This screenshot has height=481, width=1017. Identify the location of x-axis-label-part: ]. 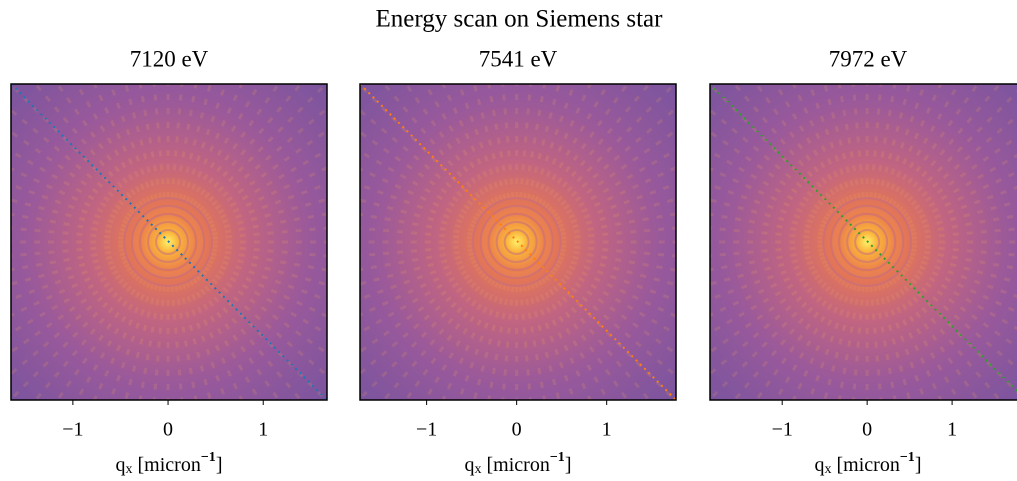
(219, 465).